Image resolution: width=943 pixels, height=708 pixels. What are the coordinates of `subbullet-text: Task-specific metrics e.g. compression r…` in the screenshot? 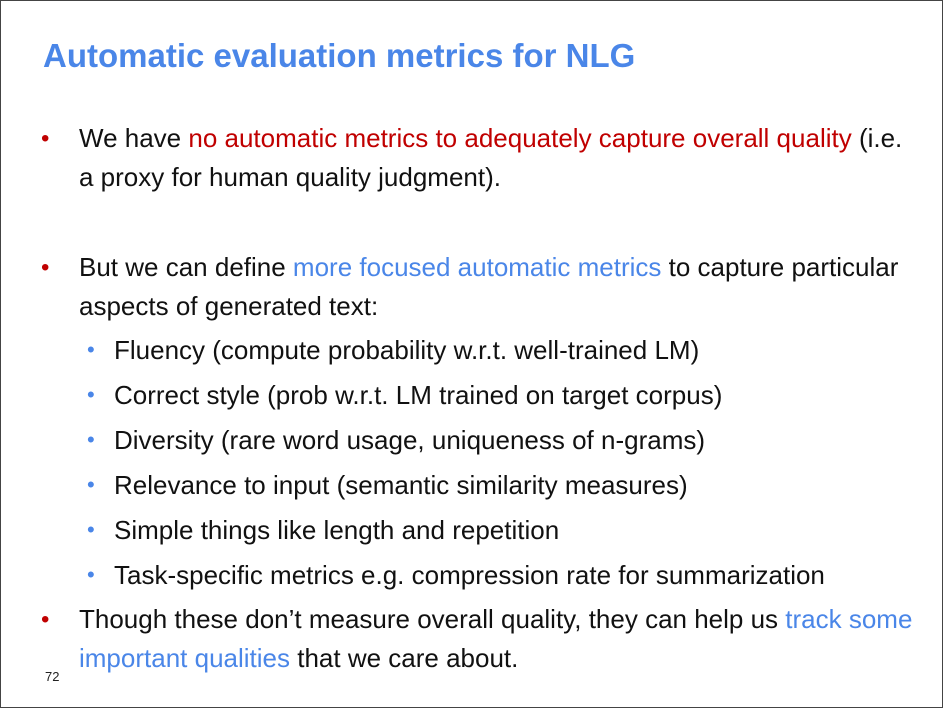 It's located at (469, 575).